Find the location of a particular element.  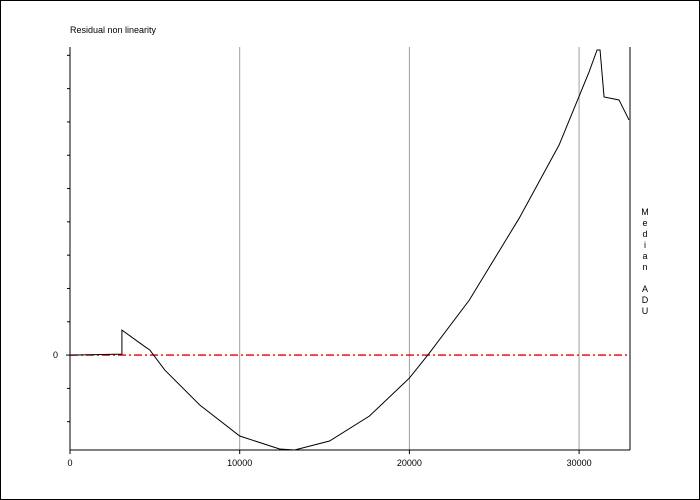

x-tick-label: 30000 is located at coordinates (579, 463).